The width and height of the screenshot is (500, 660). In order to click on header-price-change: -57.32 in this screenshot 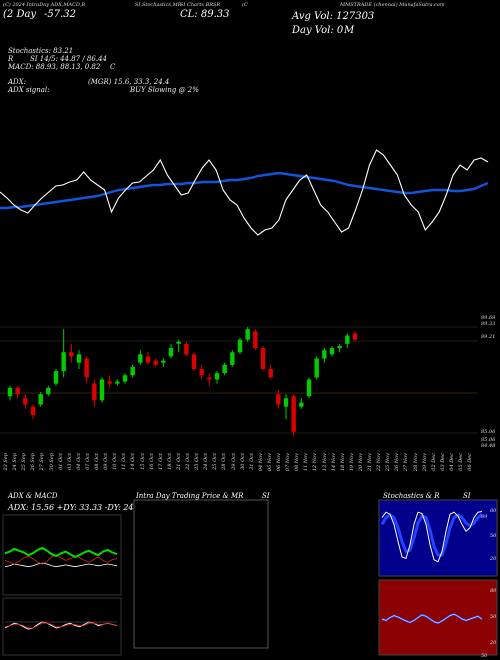, I will do `click(60, 14)`.